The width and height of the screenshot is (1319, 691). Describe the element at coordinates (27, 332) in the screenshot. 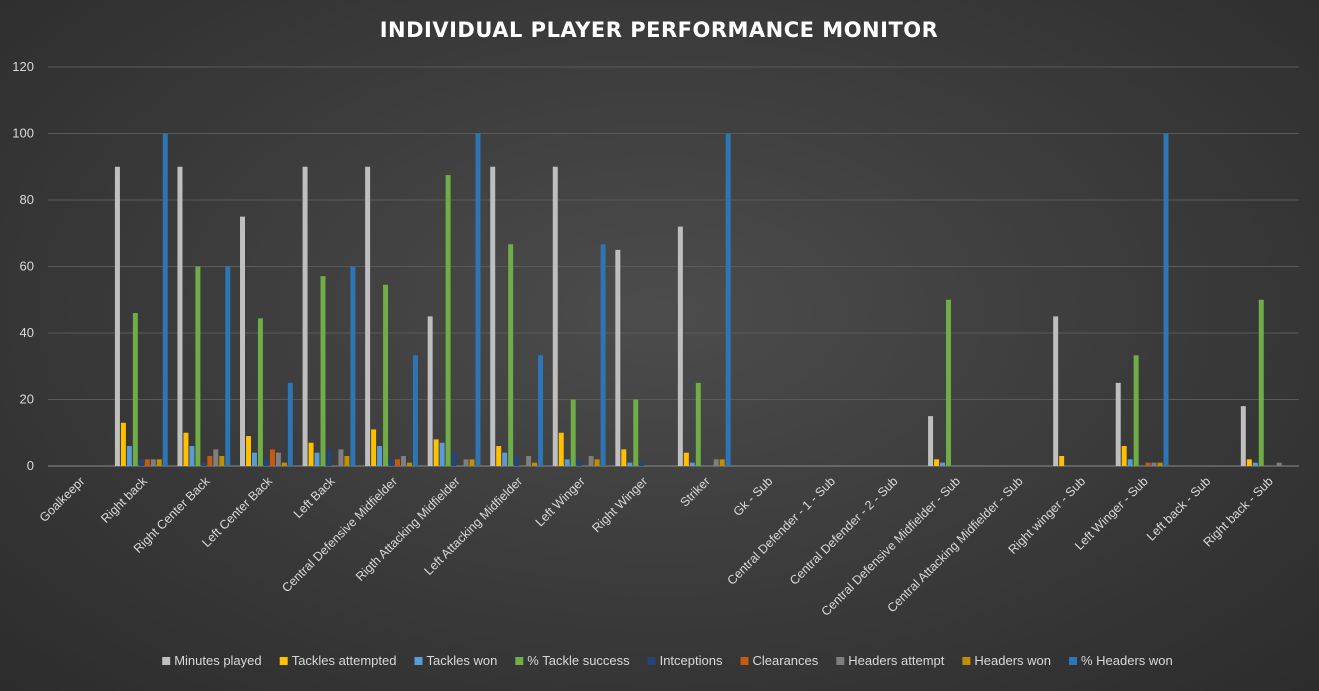

I see `y-tick-label: 40` at that location.